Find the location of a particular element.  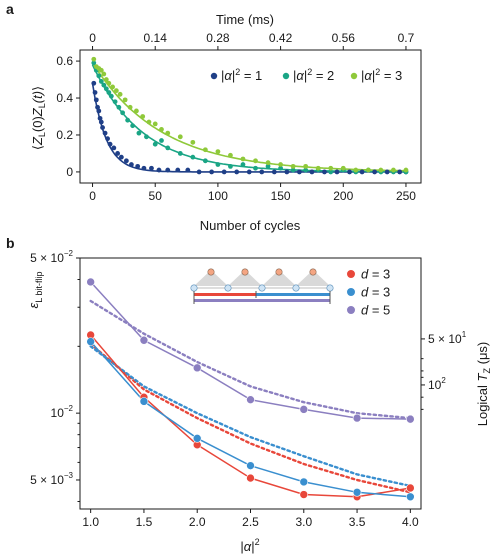

panel-a-top-ticks: 0 0.14 0.28 0.42 0.56 0.7 is located at coordinates (252, 40).